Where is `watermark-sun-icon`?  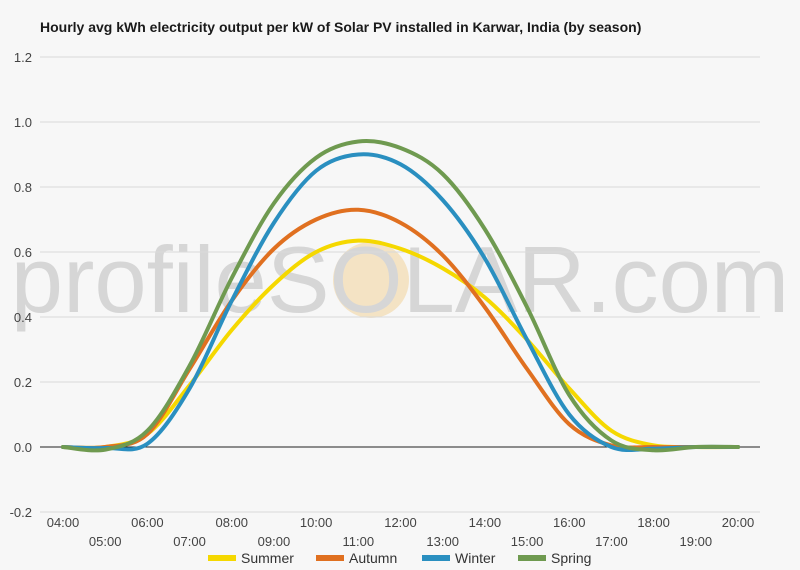
watermark-sun-icon is located at coordinates (371, 280).